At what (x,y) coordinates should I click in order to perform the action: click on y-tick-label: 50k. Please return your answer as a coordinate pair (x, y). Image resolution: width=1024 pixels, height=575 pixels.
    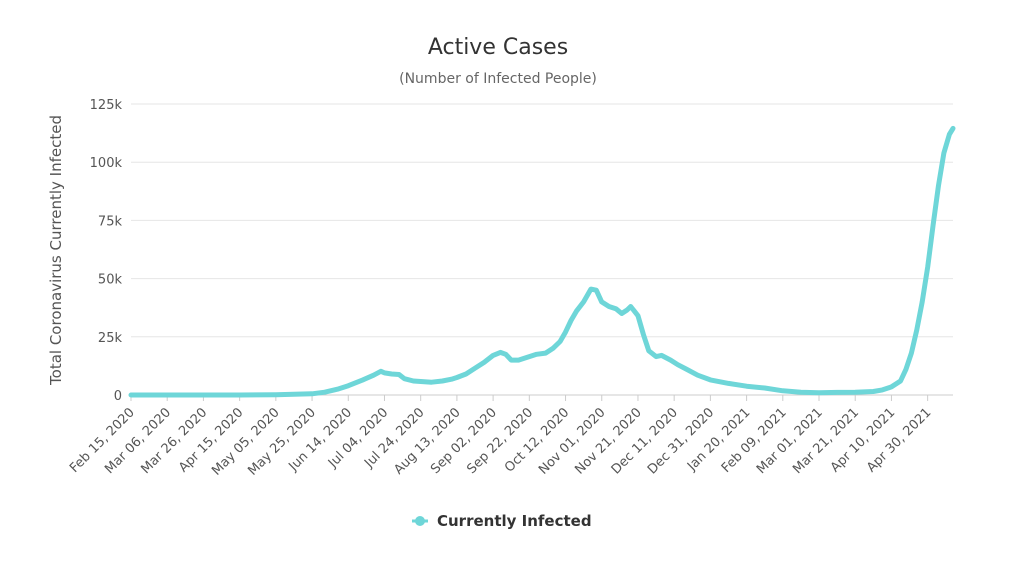
    Looking at the image, I should click on (110, 280).